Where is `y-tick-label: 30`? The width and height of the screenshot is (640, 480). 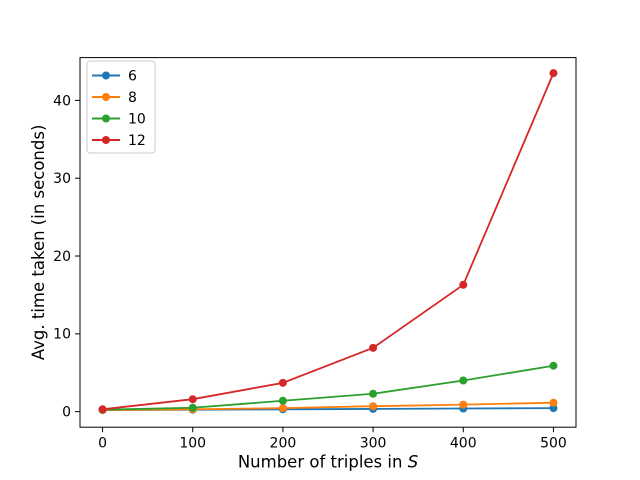 y-tick-label: 30 is located at coordinates (62, 179).